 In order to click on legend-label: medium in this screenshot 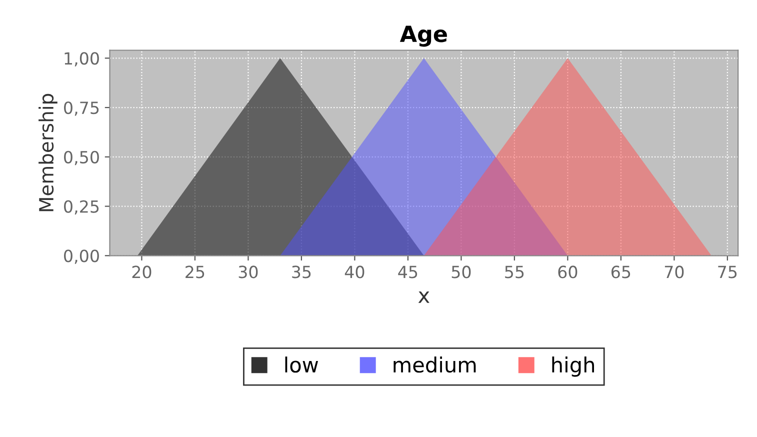, I will do `click(435, 364)`.